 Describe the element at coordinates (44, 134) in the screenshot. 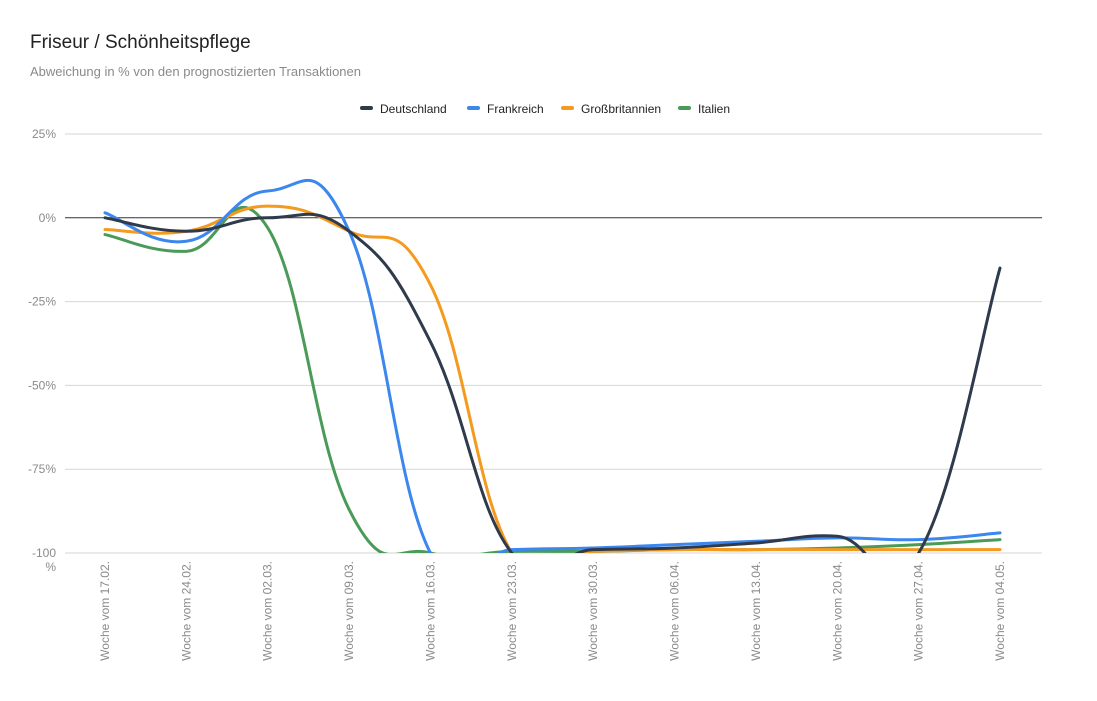

I see `y-tick-label: 25%` at that location.